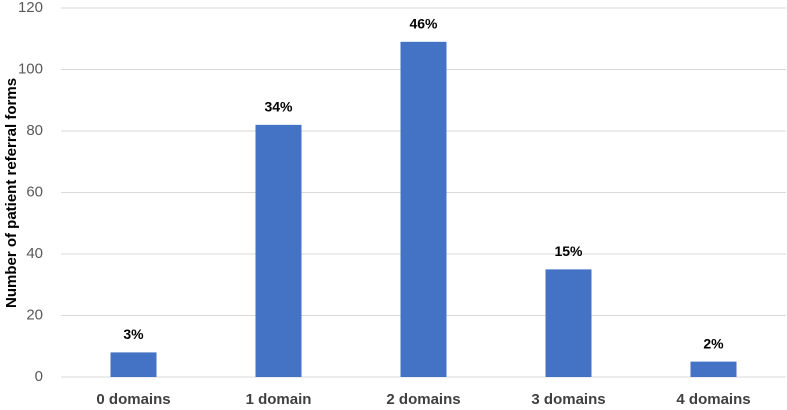 This screenshot has width=787, height=410. What do you see at coordinates (39, 376) in the screenshot?
I see `y-tick-label: 0` at bounding box center [39, 376].